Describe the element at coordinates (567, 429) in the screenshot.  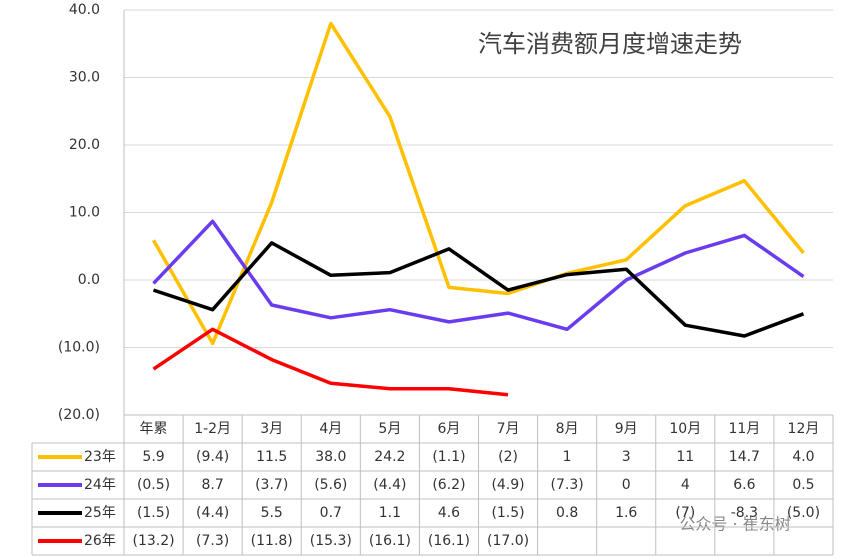
I see `x-tick-label: 8月` at that location.